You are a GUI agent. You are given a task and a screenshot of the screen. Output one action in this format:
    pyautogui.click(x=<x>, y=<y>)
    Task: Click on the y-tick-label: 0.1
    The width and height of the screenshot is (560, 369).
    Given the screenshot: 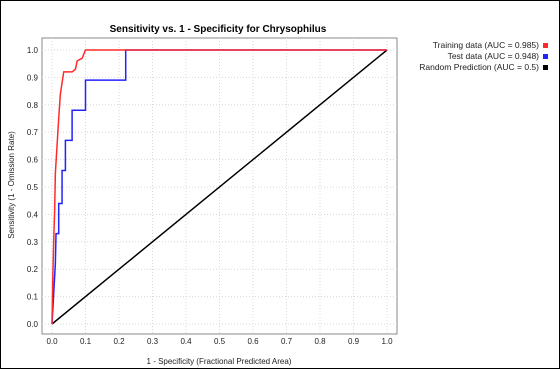 What is the action you would take?
    pyautogui.click(x=33, y=297)
    